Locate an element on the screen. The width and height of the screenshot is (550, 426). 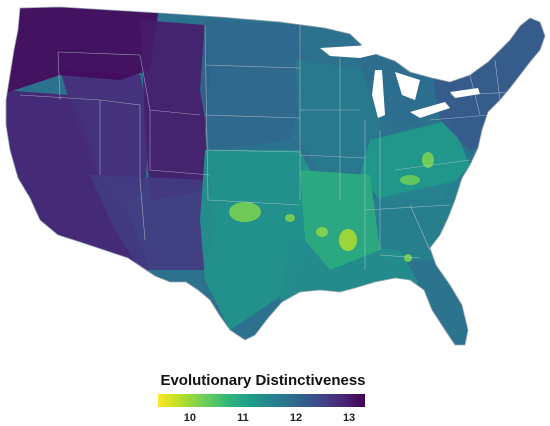
region-midwest is located at coordinates (337, 117).